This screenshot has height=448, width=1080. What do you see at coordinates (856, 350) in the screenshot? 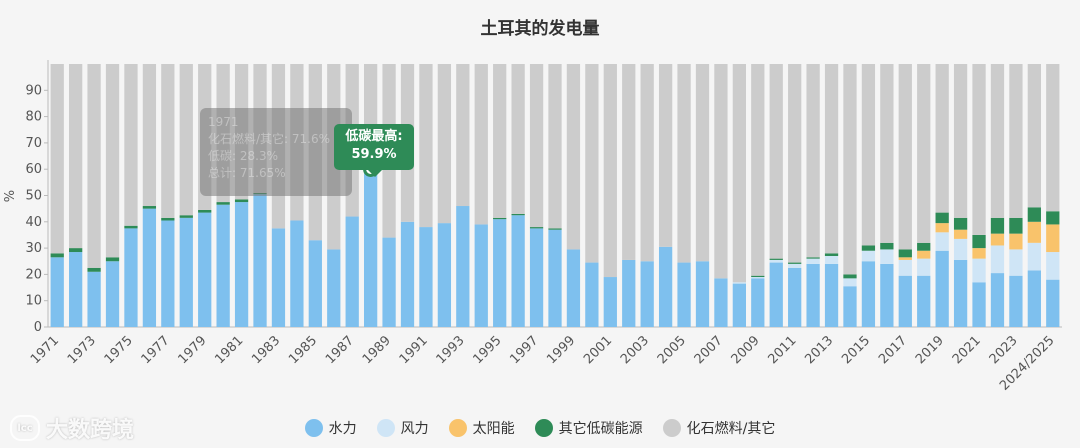
I see `x-tick-label: 2015` at bounding box center [856, 350].